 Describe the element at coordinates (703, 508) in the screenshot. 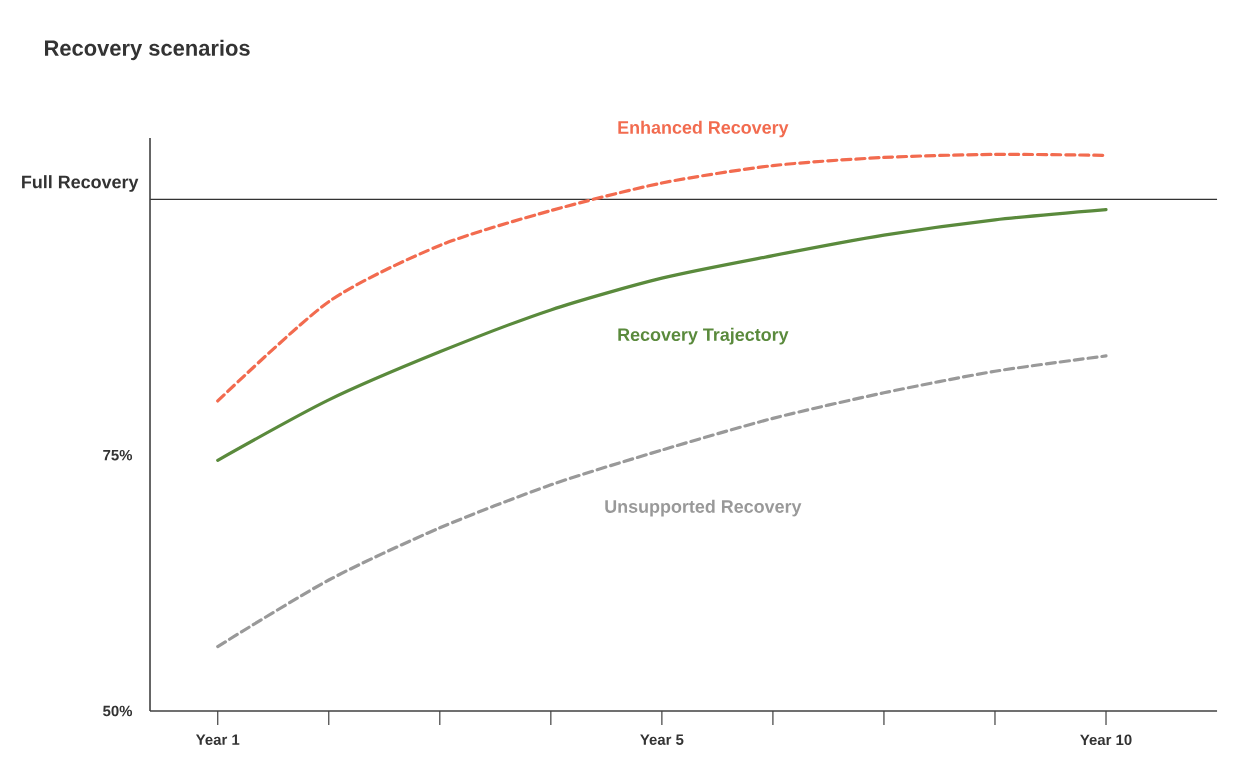

I see `series-label: Unsupported Recovery` at that location.